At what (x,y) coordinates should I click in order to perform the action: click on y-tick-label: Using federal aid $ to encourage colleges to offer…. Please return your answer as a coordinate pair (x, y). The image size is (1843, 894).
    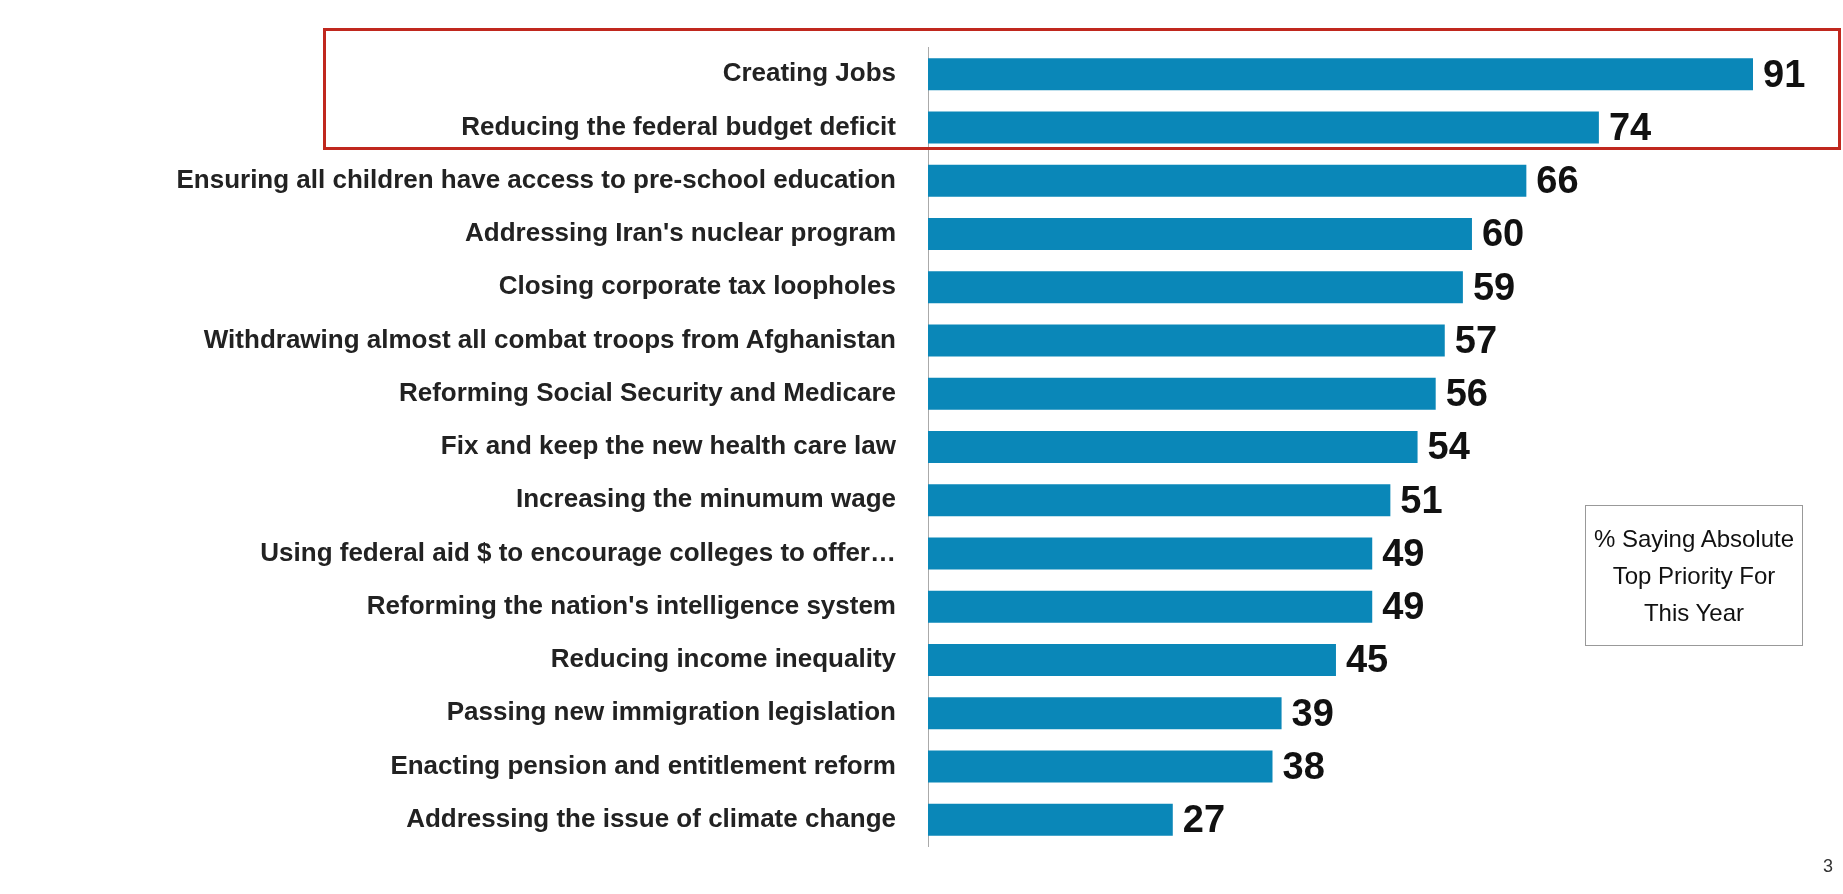
    Looking at the image, I should click on (578, 551).